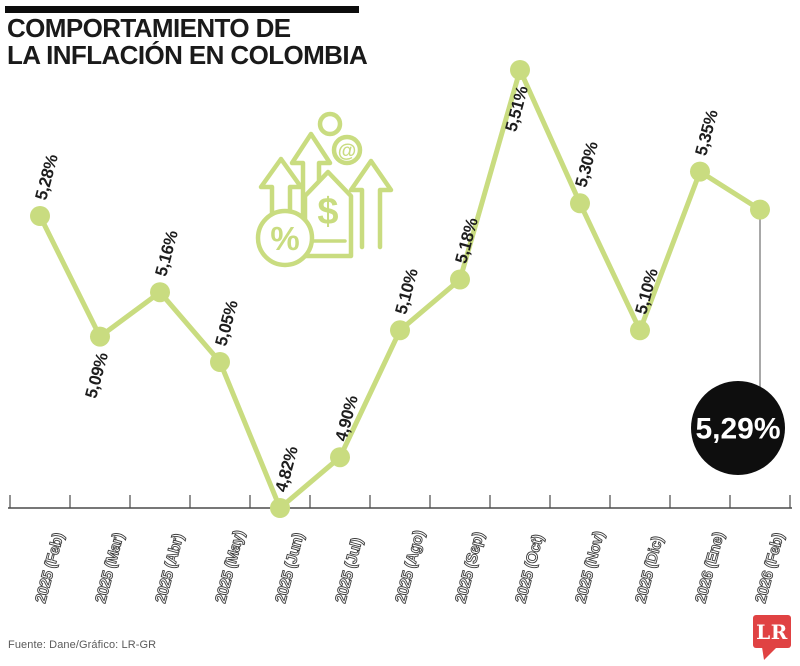 The image size is (800, 666). What do you see at coordinates (187, 55) in the screenshot?
I see `title-line-2: LA INFLACIÓN EN COLOMBIA` at bounding box center [187, 55].